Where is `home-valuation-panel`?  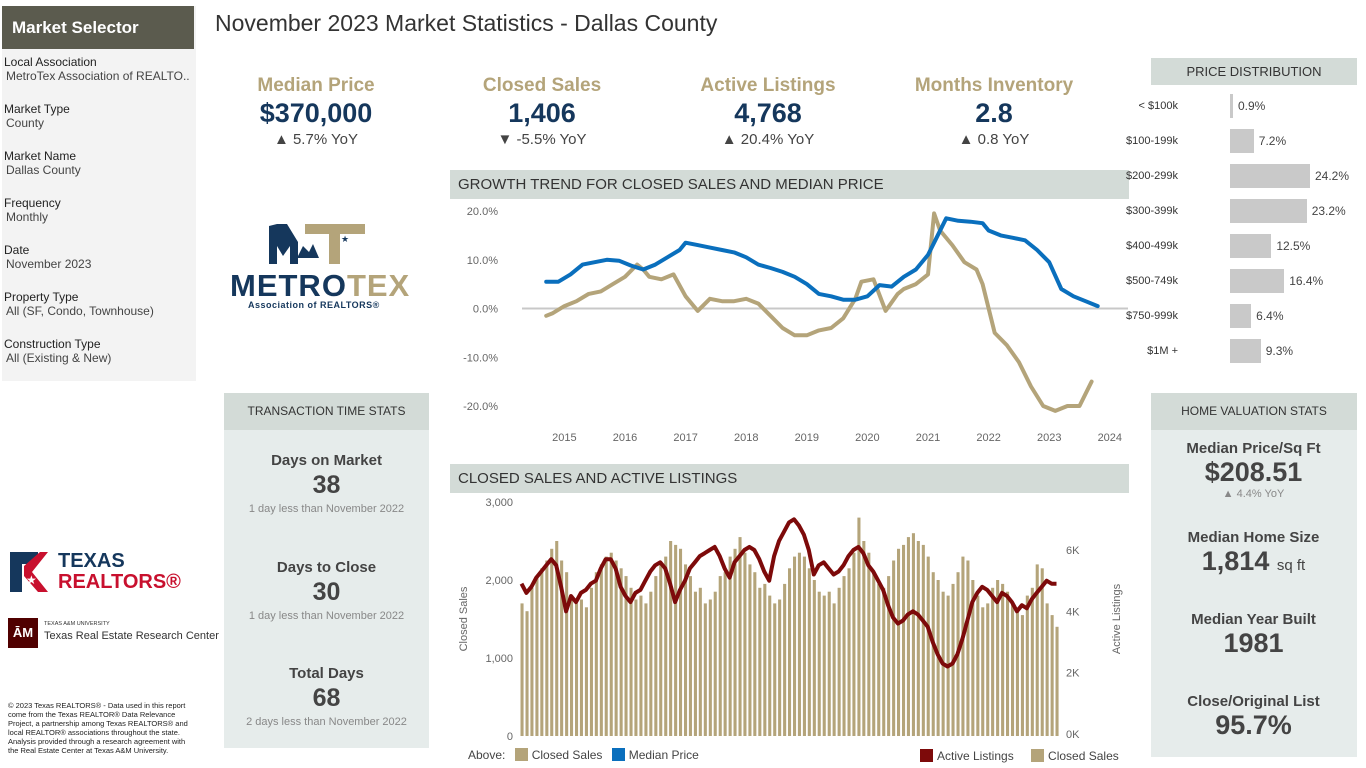
home-valuation-panel is located at coordinates (1254, 593).